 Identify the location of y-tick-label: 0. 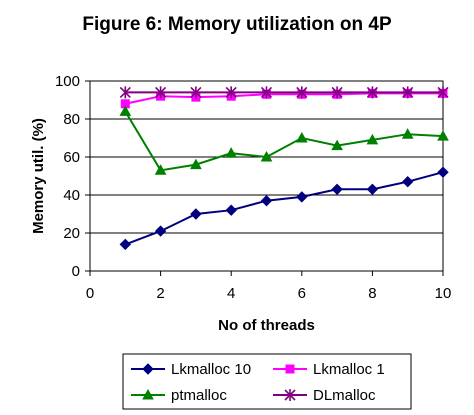
(76, 271).